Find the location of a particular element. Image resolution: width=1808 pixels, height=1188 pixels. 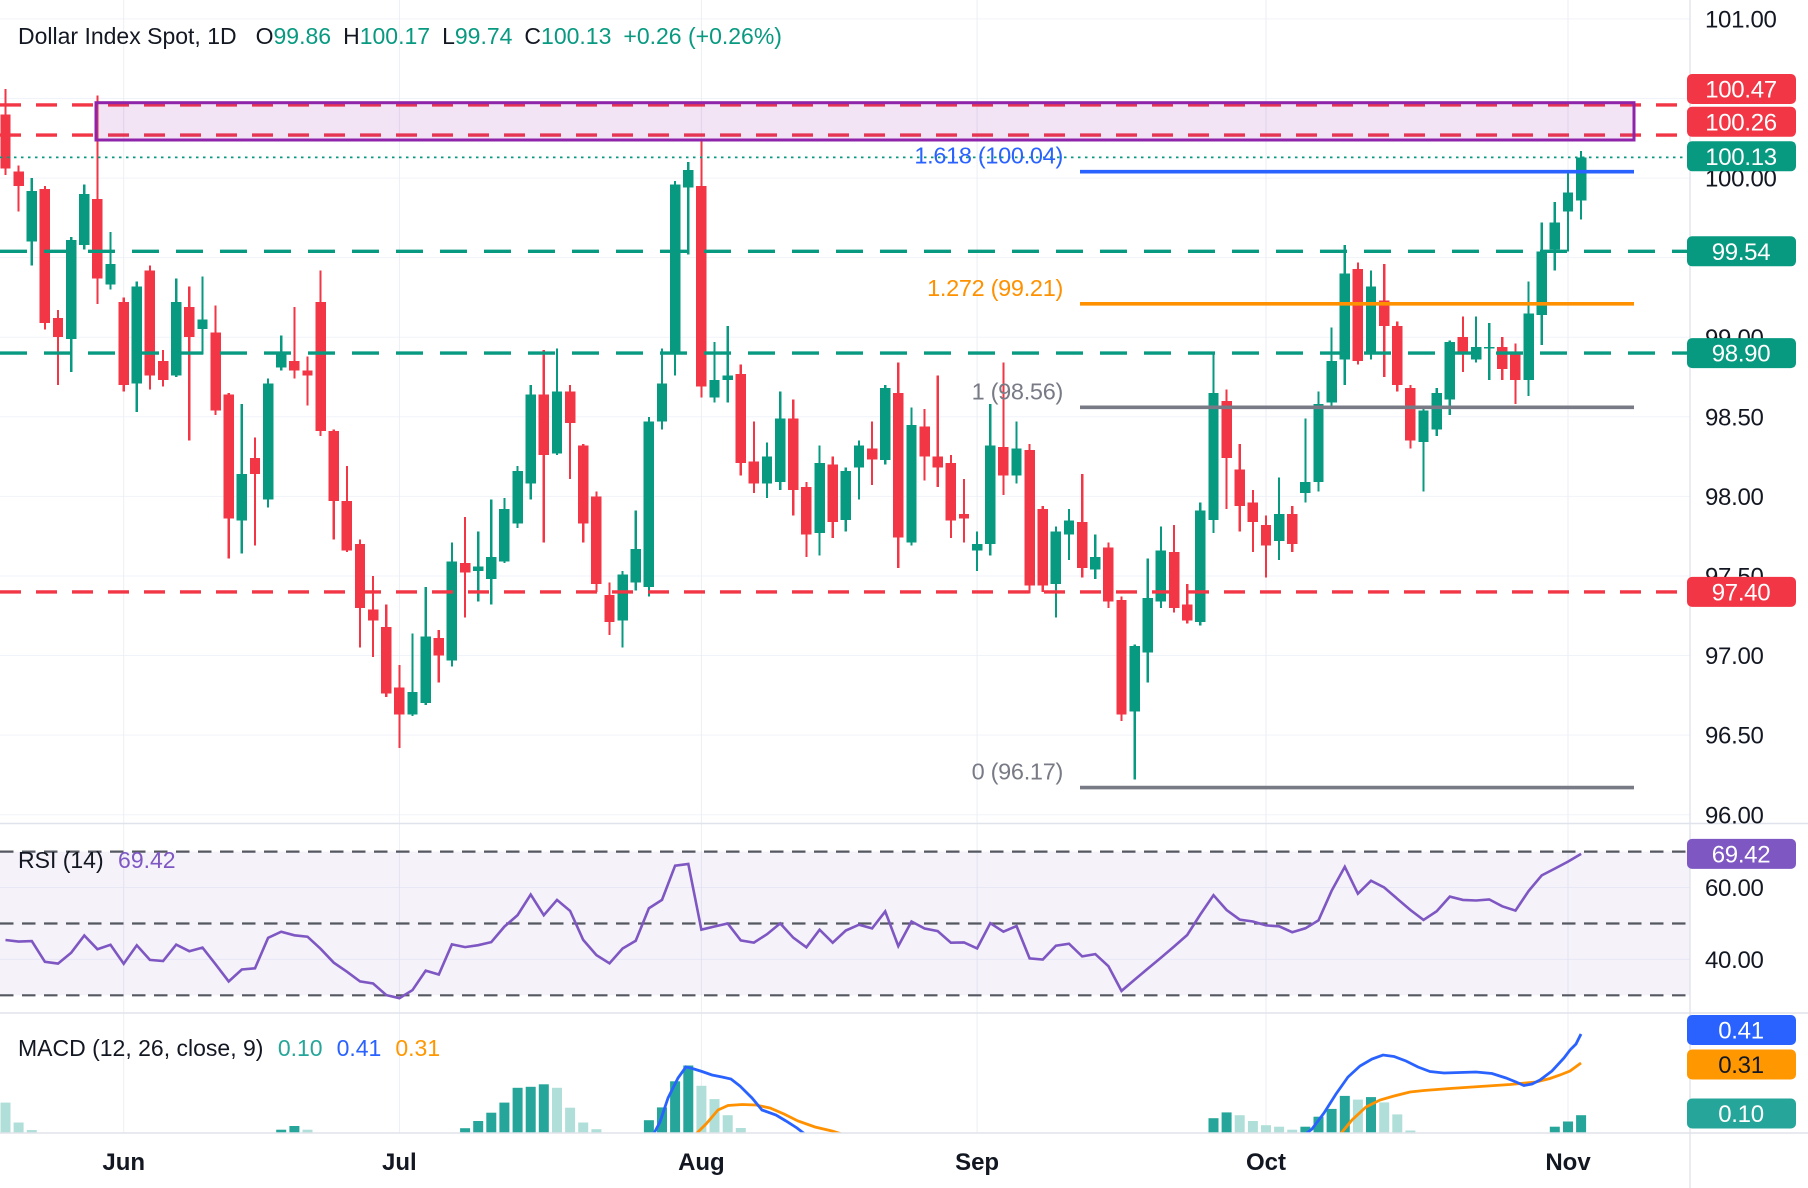

svg-text:MACD (12, 26, close, 9) 0.100.: MACD (12, 26, close, 9) 0.10 0.41 0.31 is located at coordinates (229, 1048).